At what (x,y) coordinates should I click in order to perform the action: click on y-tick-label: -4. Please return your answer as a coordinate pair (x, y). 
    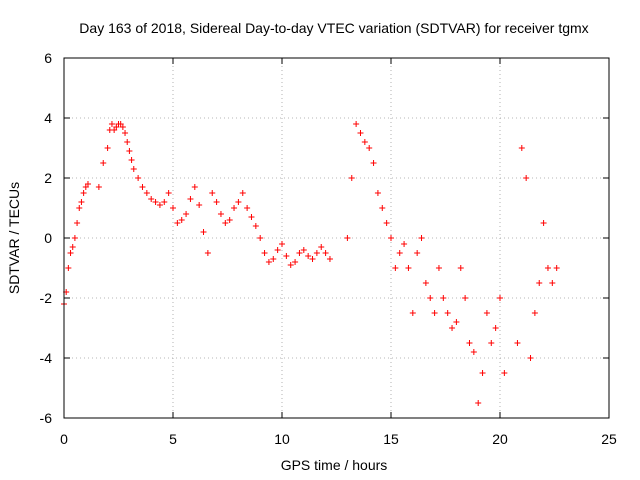
    Looking at the image, I should click on (46, 358).